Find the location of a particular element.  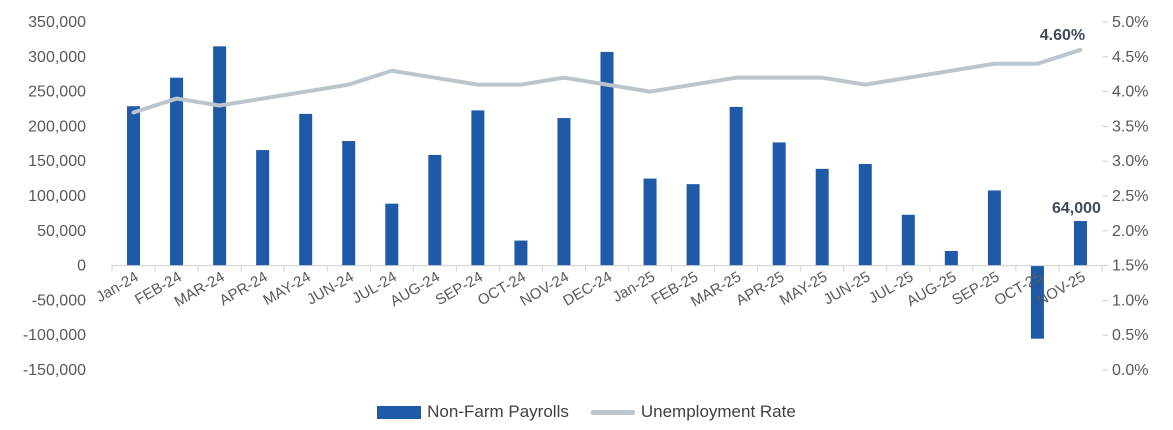

bar-last-annotation: 64,000 is located at coordinates (1076, 208).